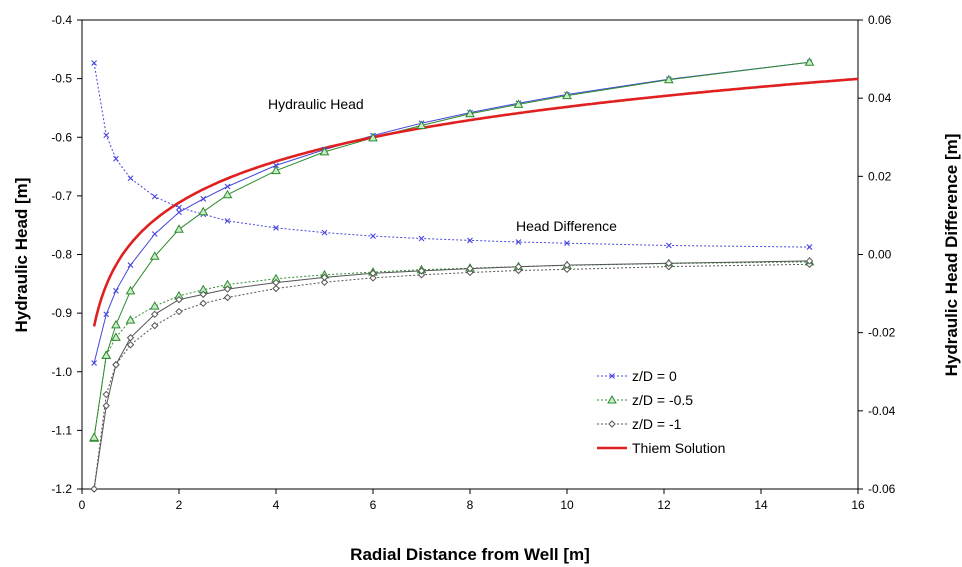 This screenshot has height=567, width=962. What do you see at coordinates (858, 505) in the screenshot?
I see `x-tick-label: 16` at bounding box center [858, 505].